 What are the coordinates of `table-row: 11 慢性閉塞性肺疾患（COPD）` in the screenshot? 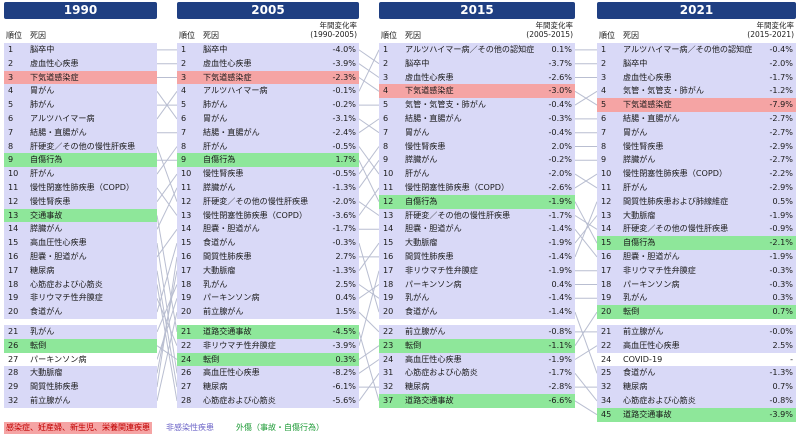 It's located at (80, 187).